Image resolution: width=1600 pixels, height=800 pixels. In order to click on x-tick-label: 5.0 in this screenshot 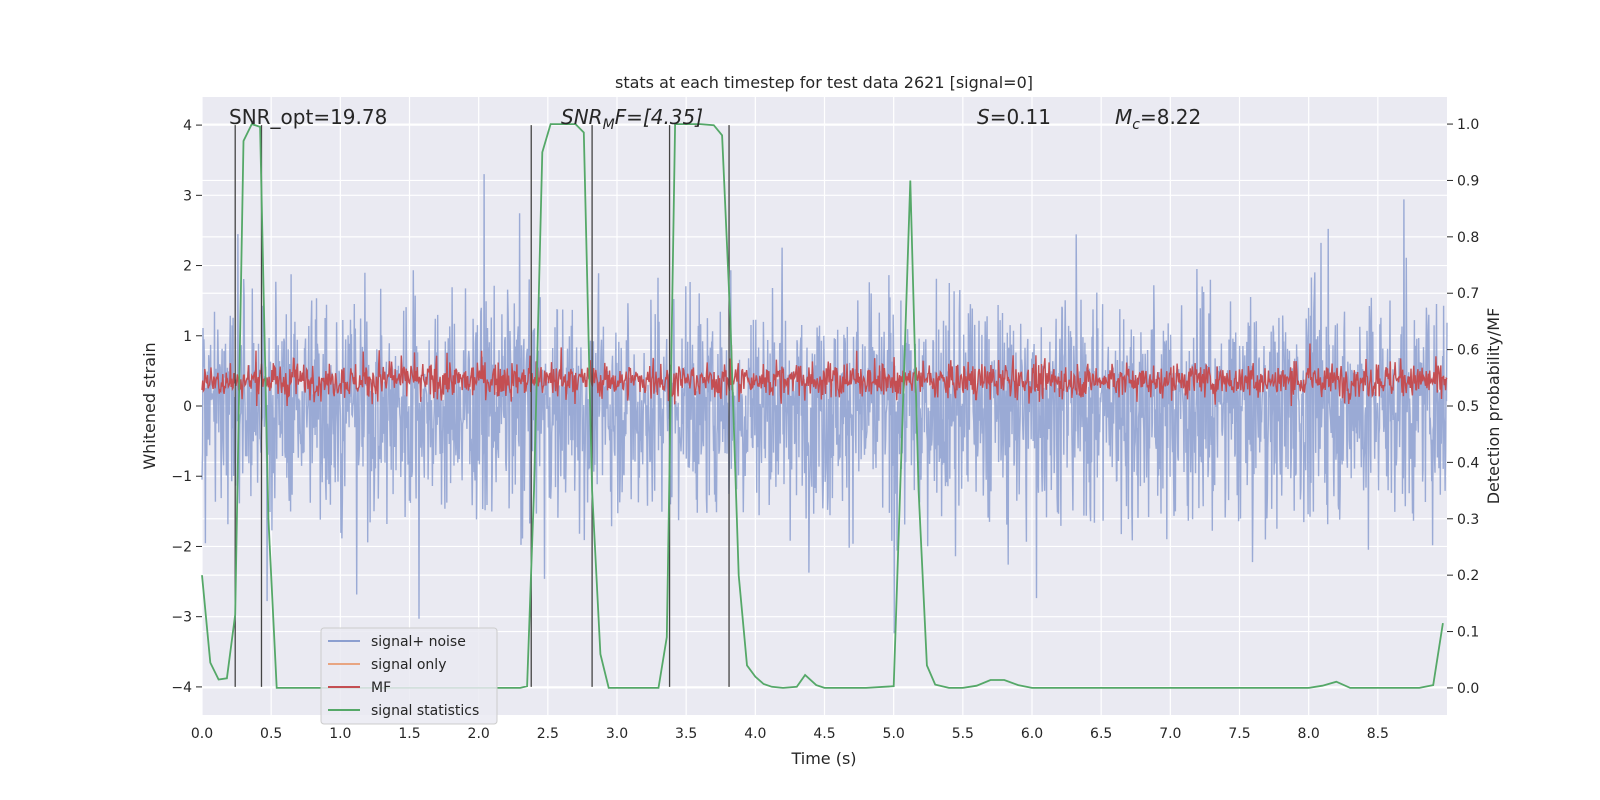, I will do `click(894, 734)`.